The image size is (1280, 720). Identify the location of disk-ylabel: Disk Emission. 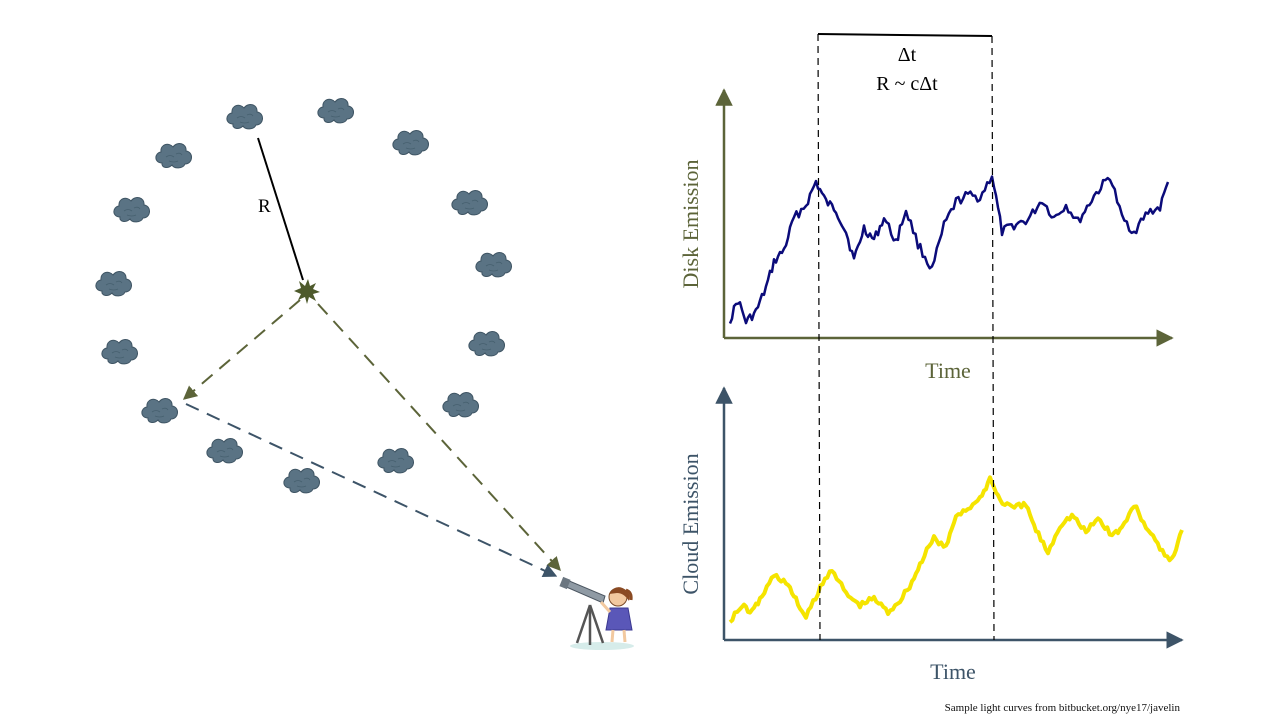
(690, 224).